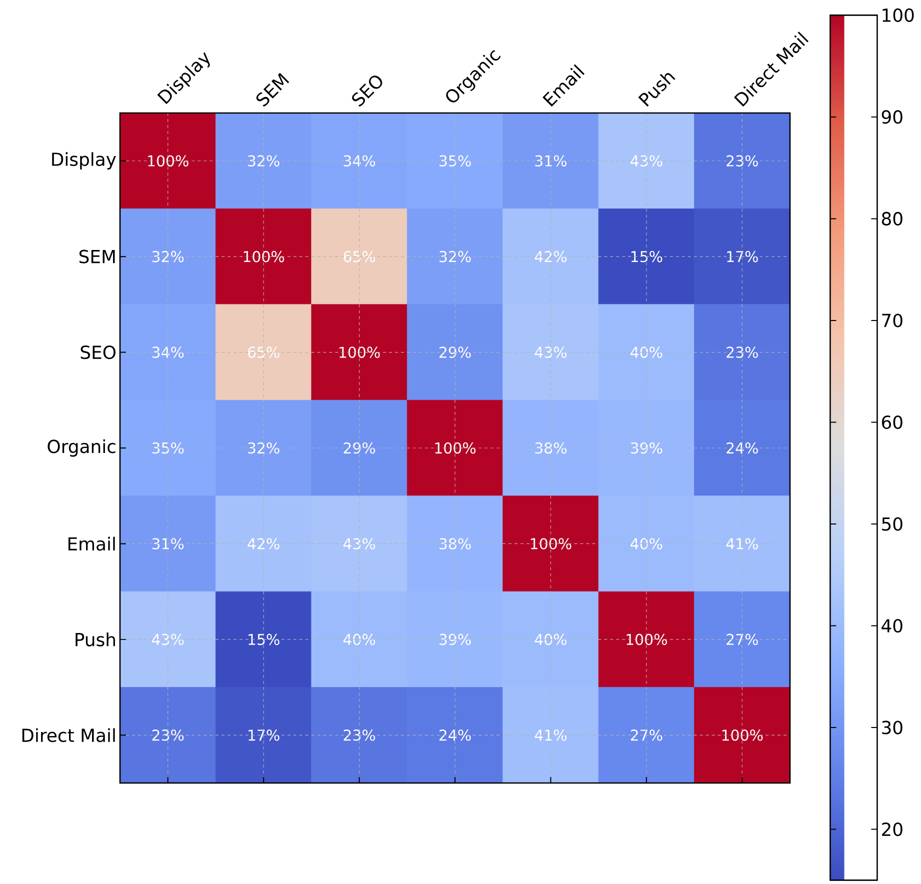 The width and height of the screenshot is (921, 884). What do you see at coordinates (892, 829) in the screenshot?
I see `color-bar-label: 20` at bounding box center [892, 829].